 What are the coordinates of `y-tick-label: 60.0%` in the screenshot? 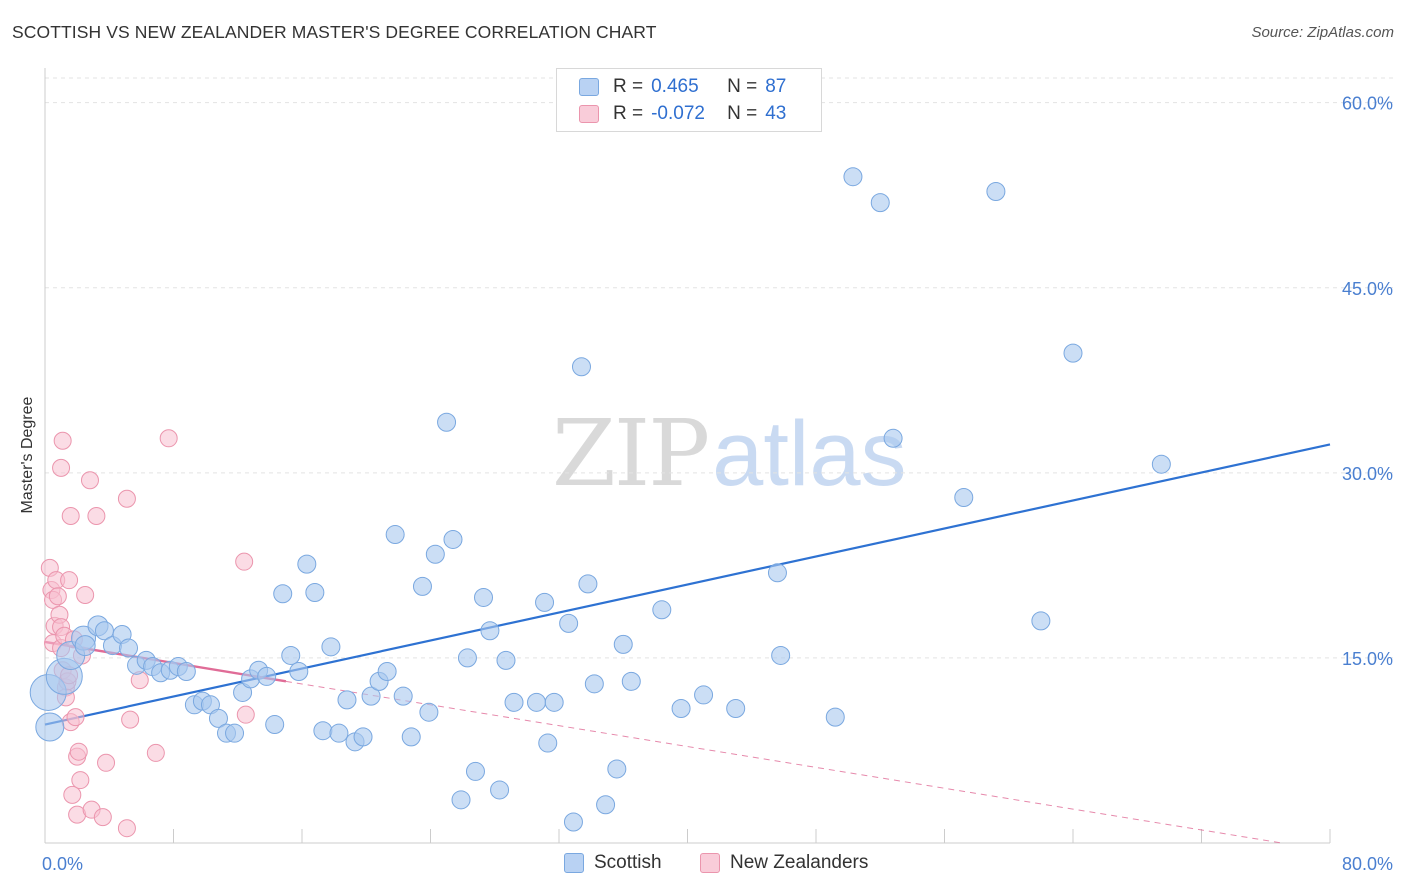 It's located at (1367, 104).